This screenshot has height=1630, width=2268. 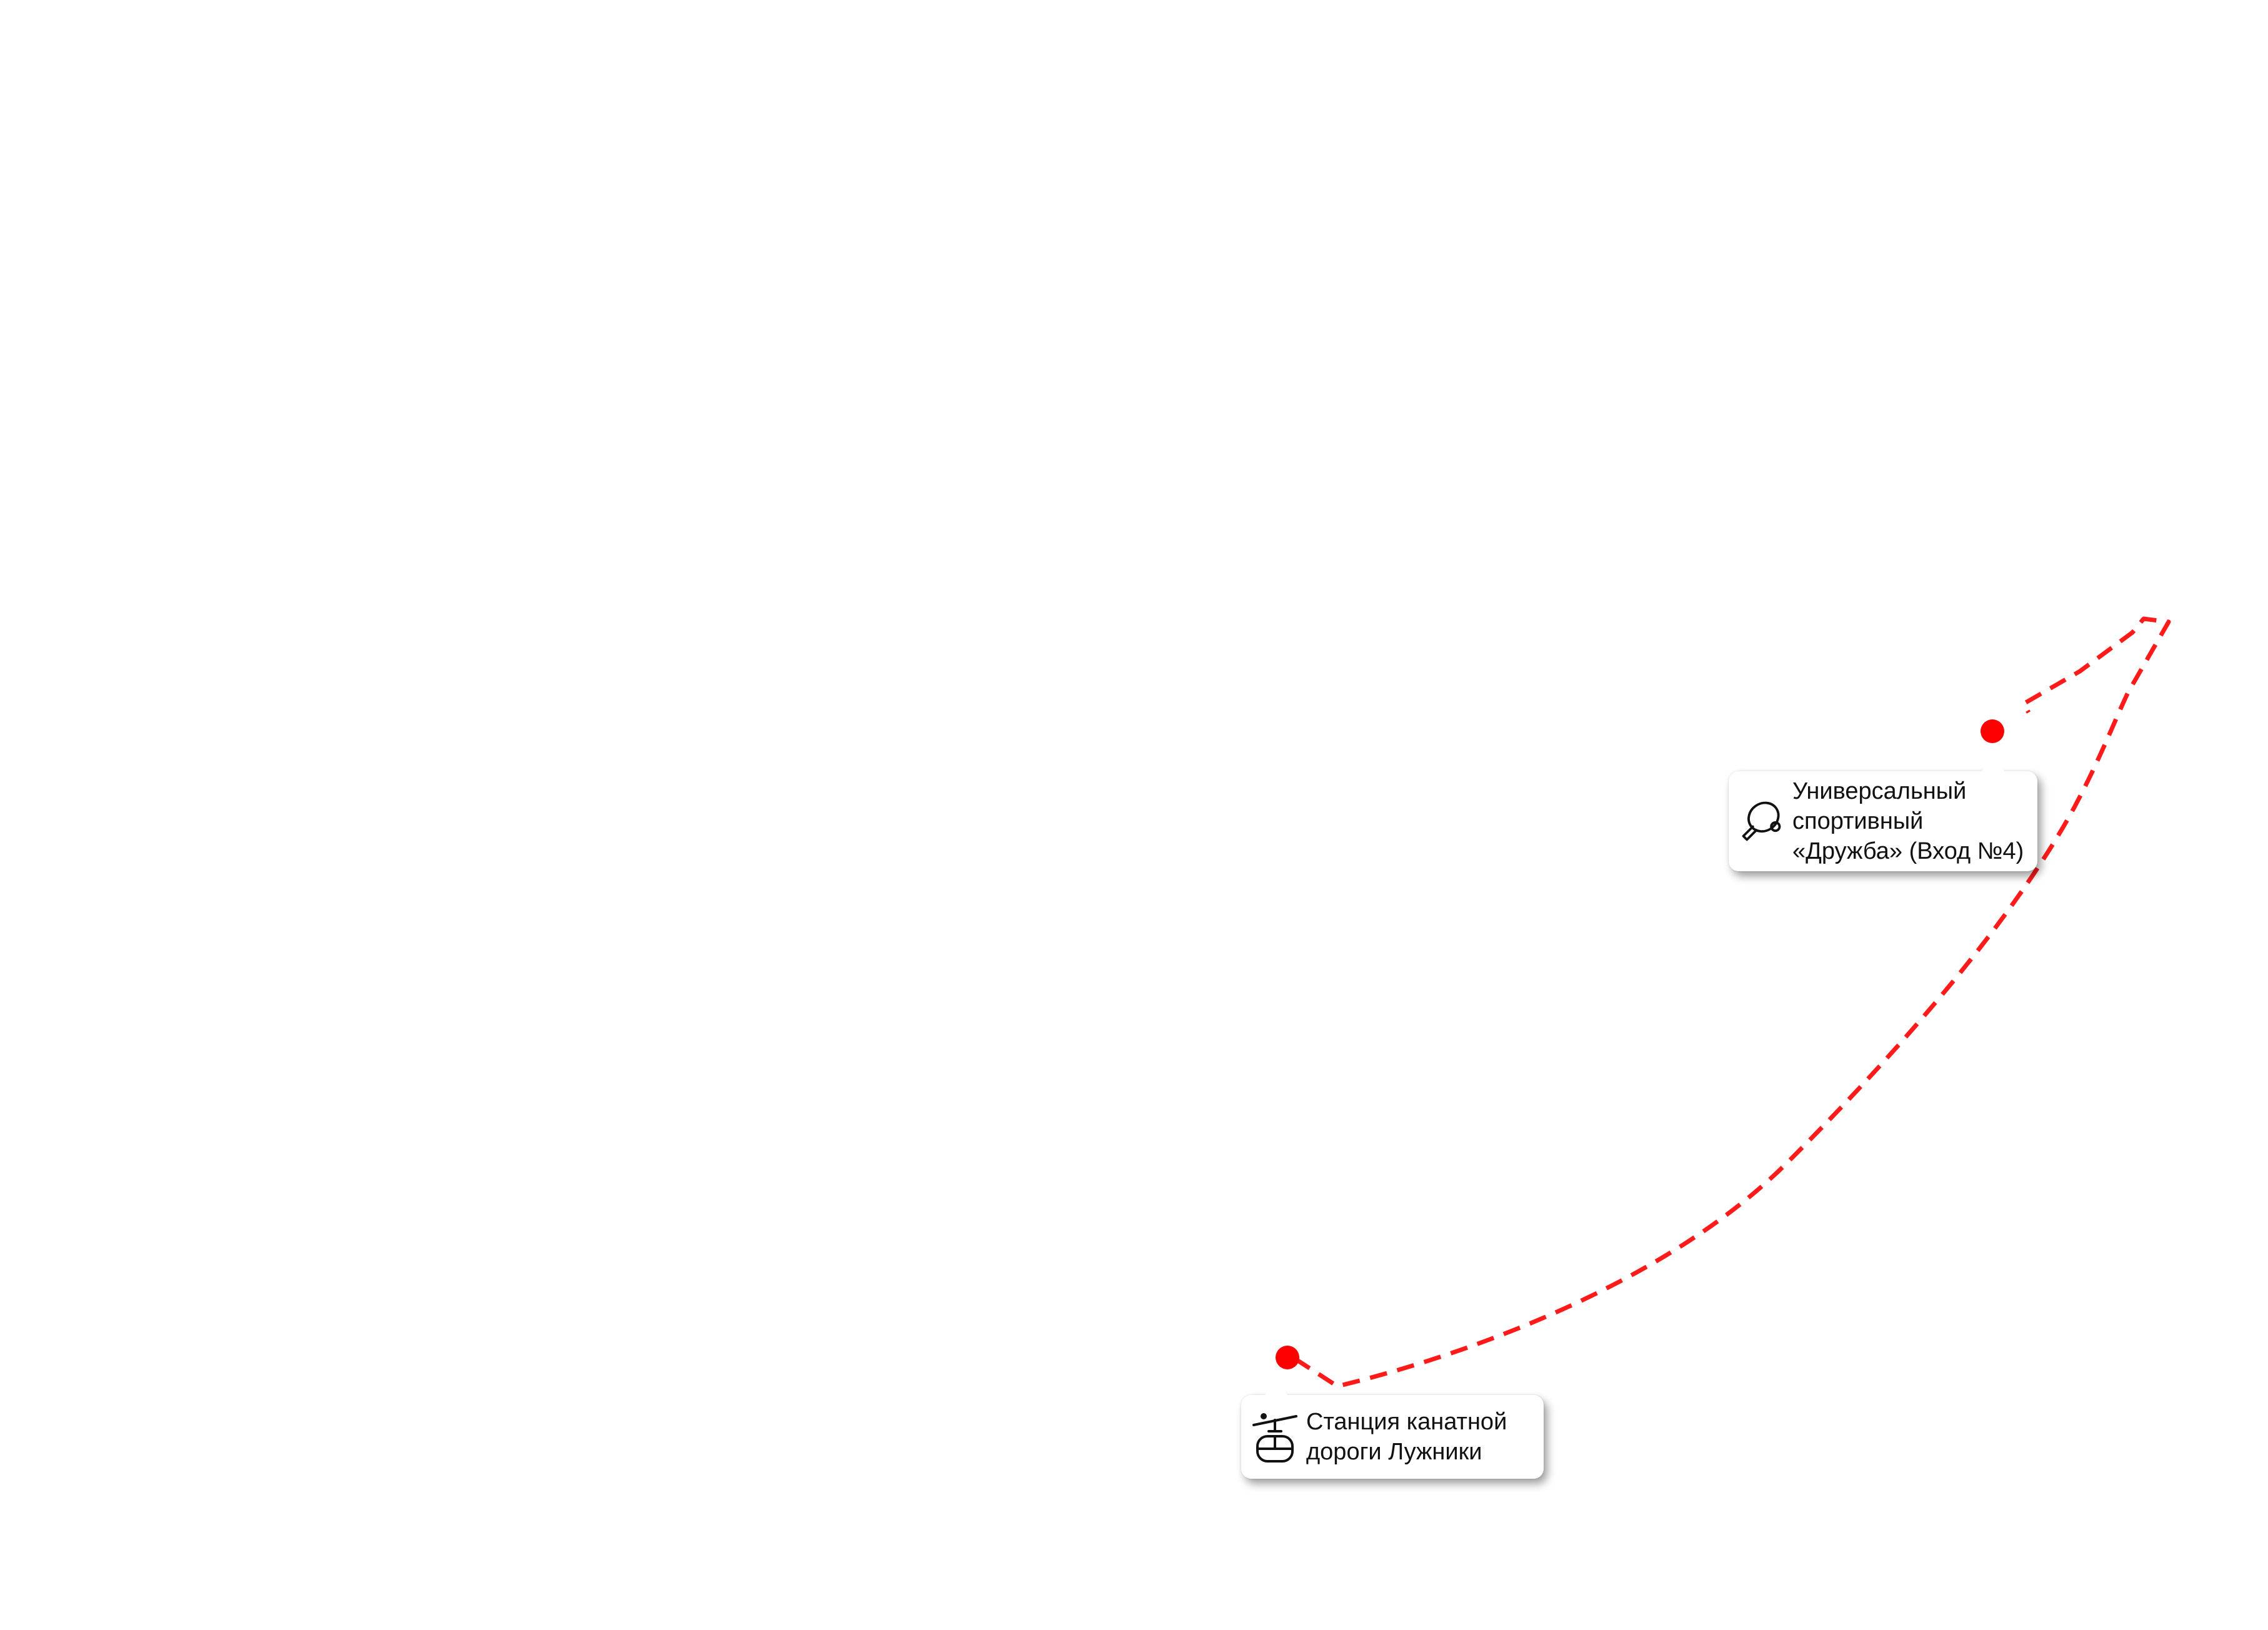 What do you see at coordinates (1287, 1357) in the screenshot?
I see `route-start-marker` at bounding box center [1287, 1357].